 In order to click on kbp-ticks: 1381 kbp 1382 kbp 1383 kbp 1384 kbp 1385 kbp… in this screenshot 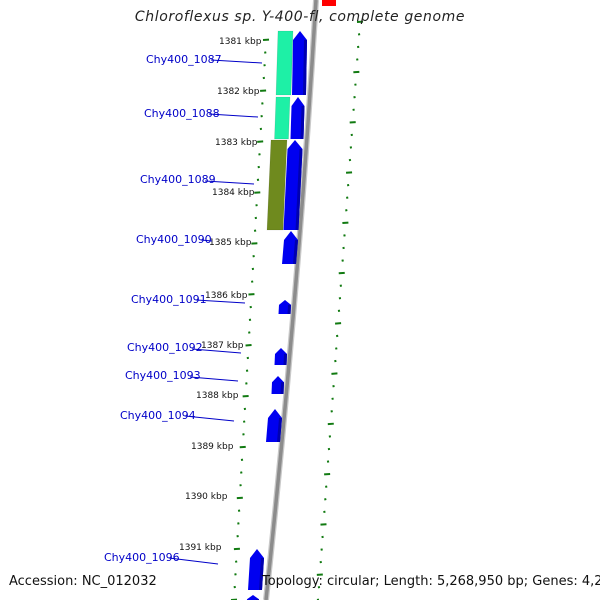, I will do `click(220, 295)`.